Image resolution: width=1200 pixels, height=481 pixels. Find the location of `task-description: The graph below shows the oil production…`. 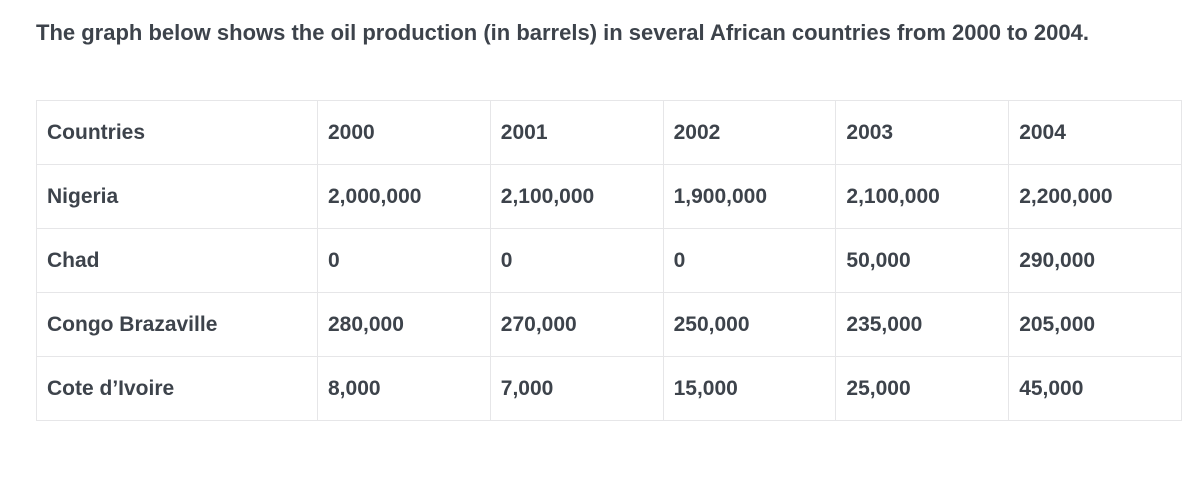

task-description: The graph below shows the oil production… is located at coordinates (562, 32).